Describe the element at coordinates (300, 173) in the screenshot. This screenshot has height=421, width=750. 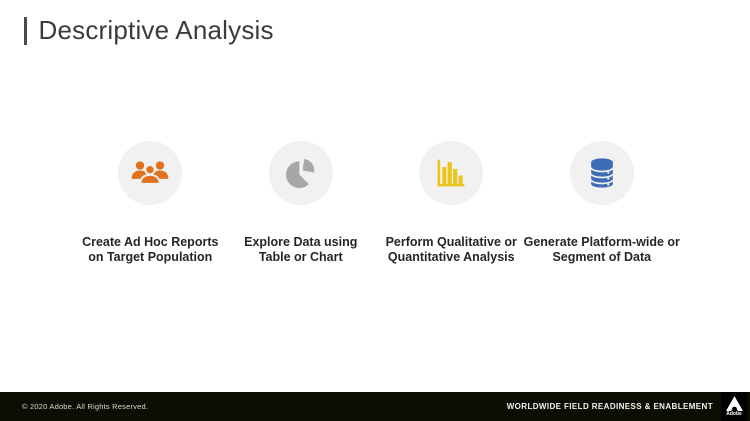
I see `pie-chart-icon` at that location.